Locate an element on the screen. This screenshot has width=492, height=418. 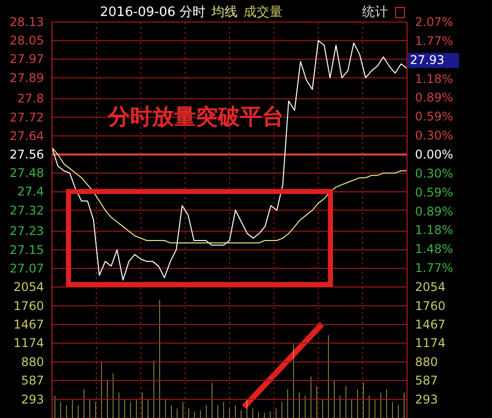
y2-tick-label: 2.07% is located at coordinates (434, 22).